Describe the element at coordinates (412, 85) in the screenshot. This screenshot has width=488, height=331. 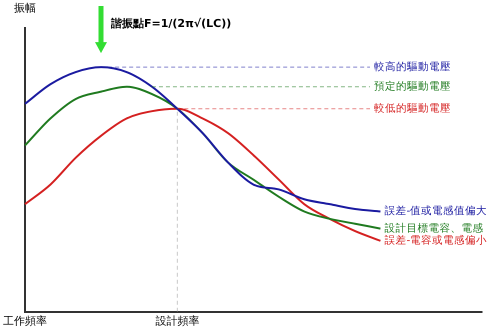
I see `ref-line-label: 預定的驅動電壓` at that location.